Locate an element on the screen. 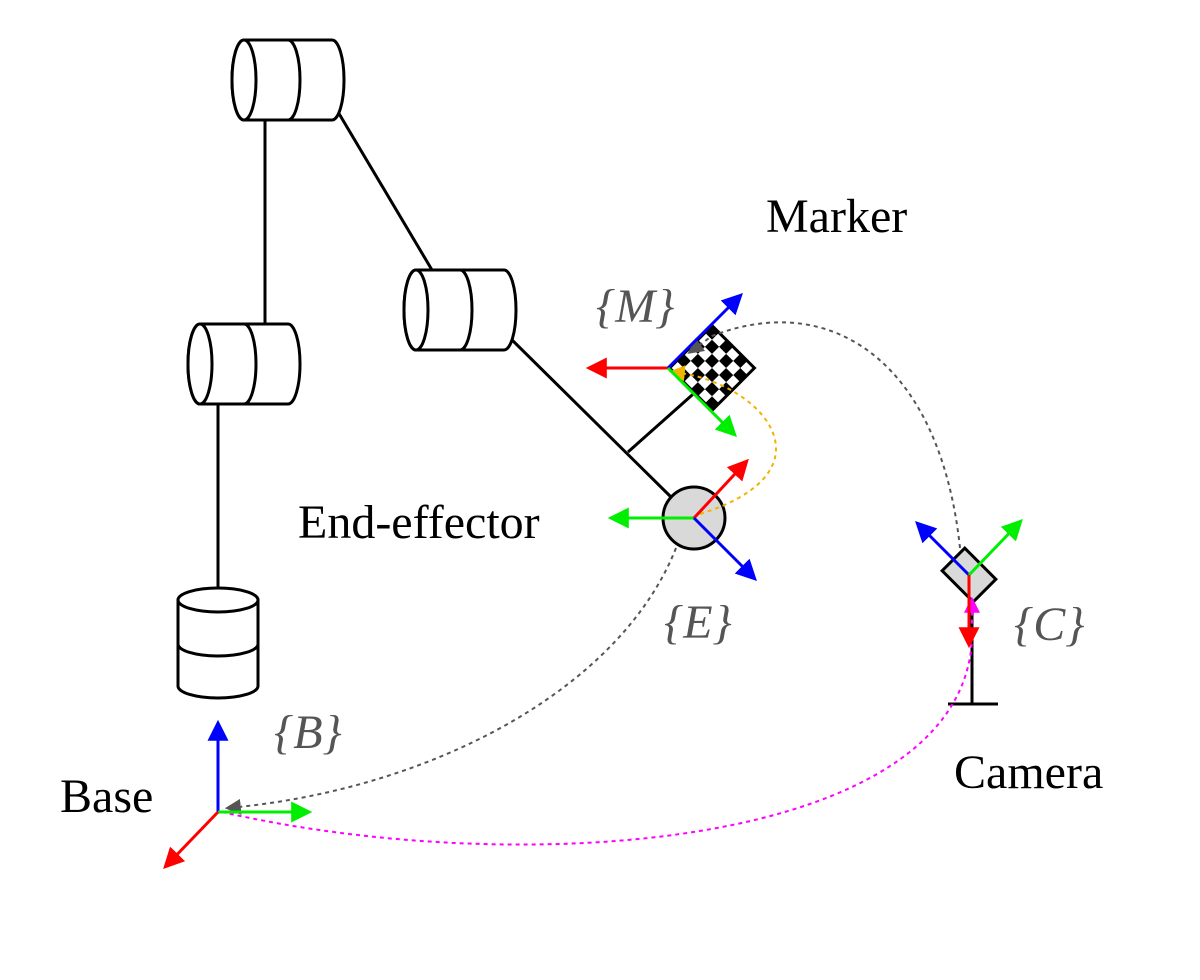 The image size is (1200, 980). label-marker: Marker is located at coordinates (836, 216).